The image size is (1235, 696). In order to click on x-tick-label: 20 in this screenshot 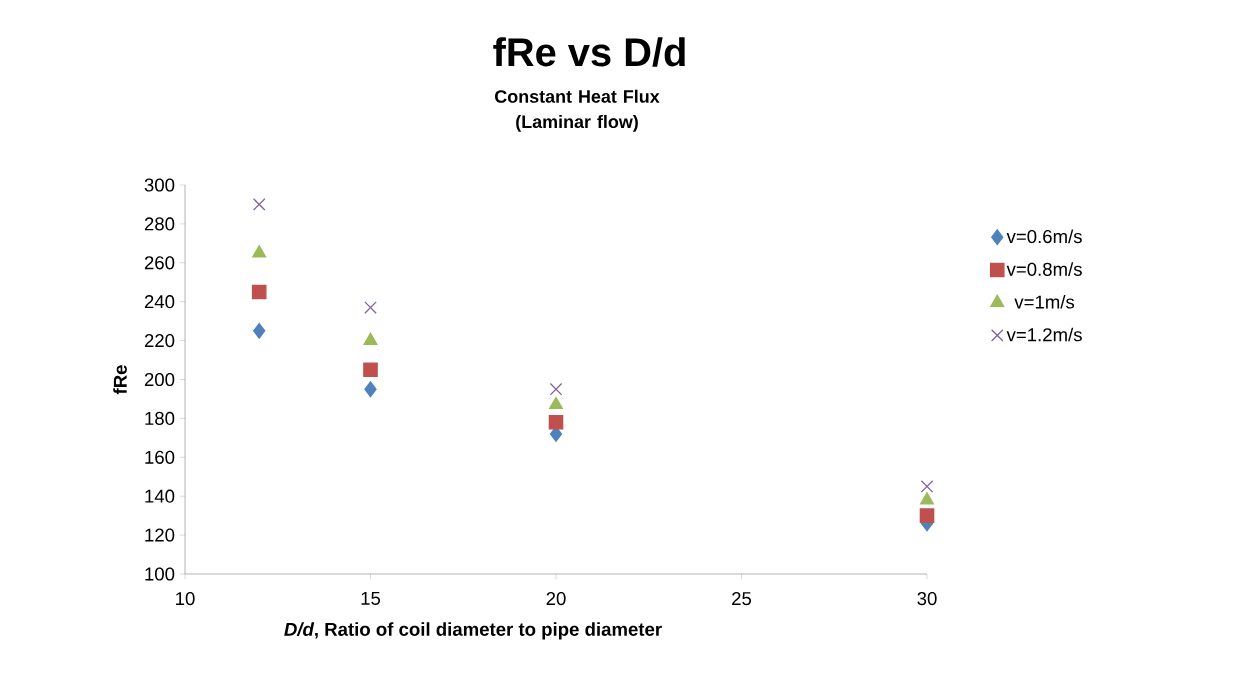, I will do `click(556, 598)`.